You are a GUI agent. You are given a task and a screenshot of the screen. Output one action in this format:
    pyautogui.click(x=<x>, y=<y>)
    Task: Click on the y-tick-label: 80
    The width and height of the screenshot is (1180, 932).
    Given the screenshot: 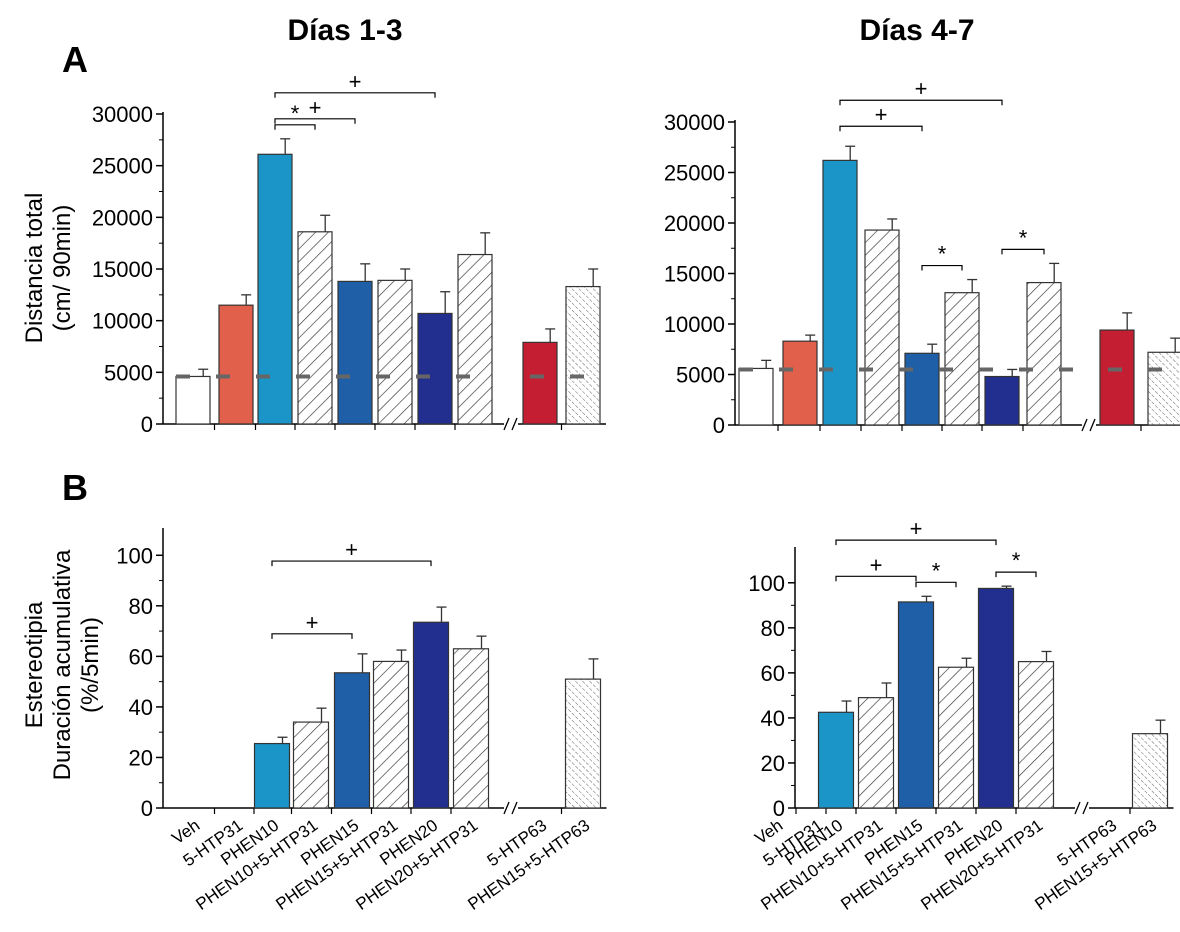 What is the action you would take?
    pyautogui.click(x=773, y=628)
    